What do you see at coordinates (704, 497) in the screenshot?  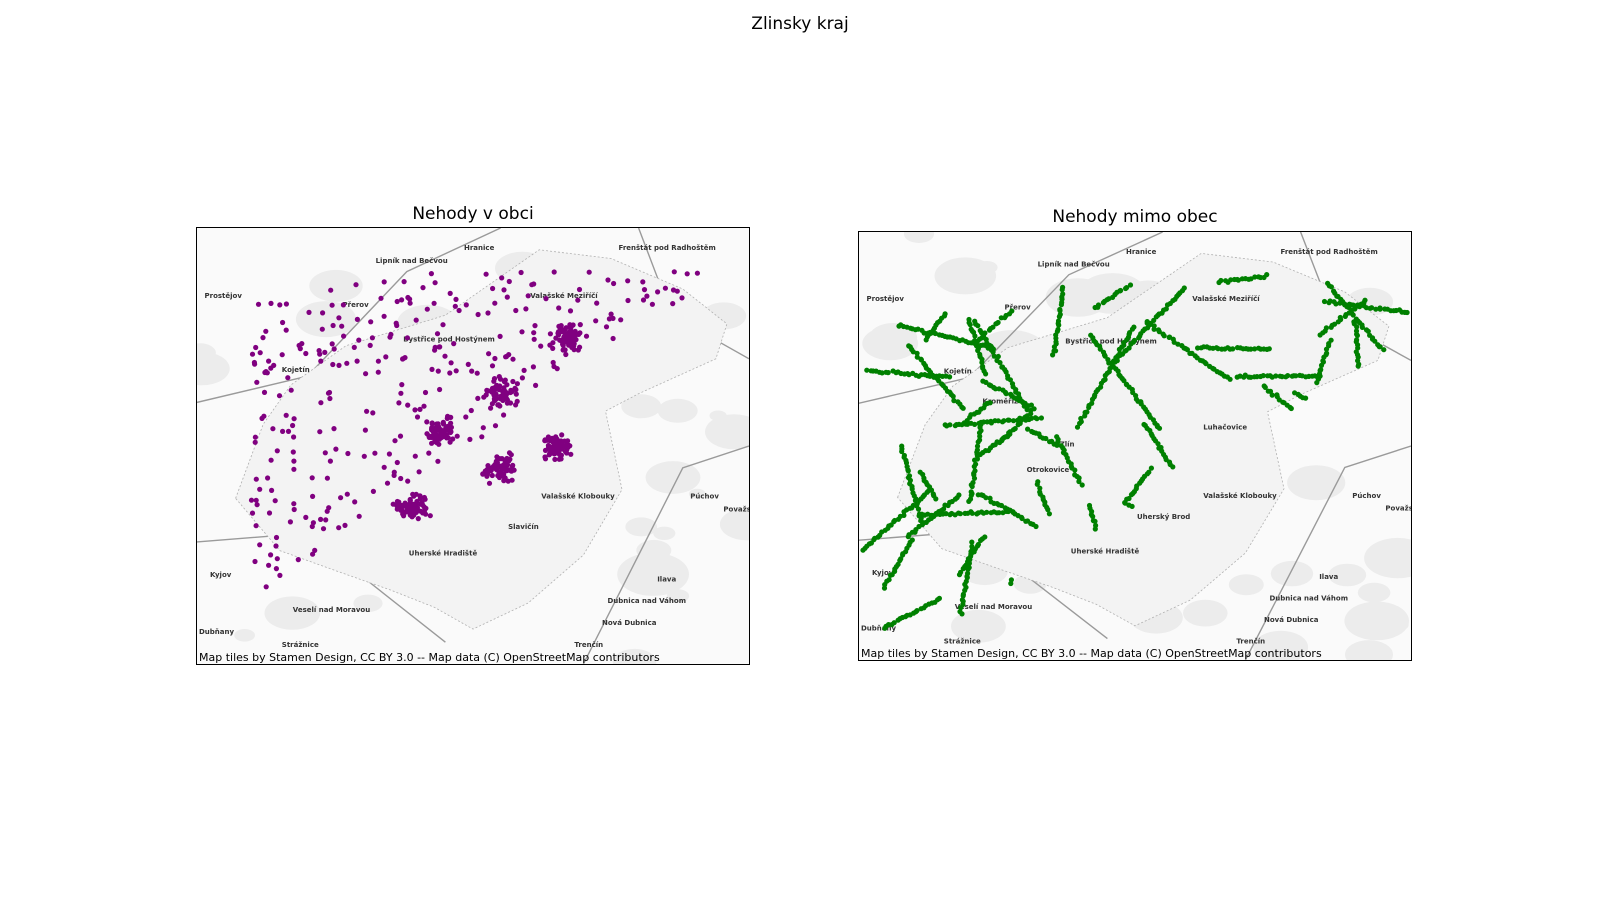 I see `town-label: Púchov` at bounding box center [704, 497].